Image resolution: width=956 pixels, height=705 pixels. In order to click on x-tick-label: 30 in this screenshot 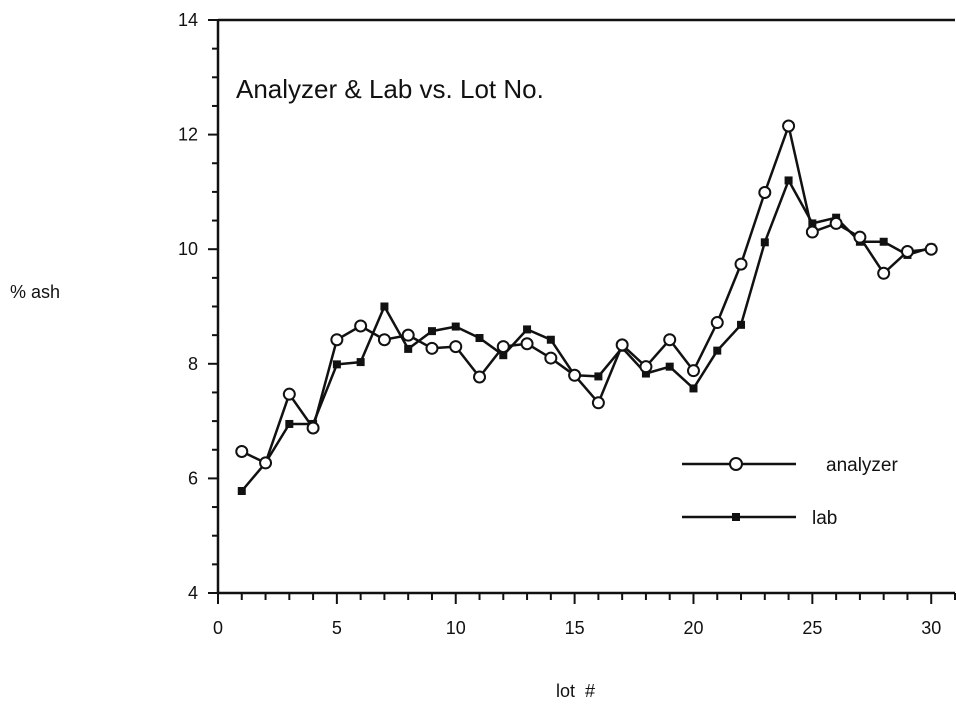, I will do `click(931, 628)`.